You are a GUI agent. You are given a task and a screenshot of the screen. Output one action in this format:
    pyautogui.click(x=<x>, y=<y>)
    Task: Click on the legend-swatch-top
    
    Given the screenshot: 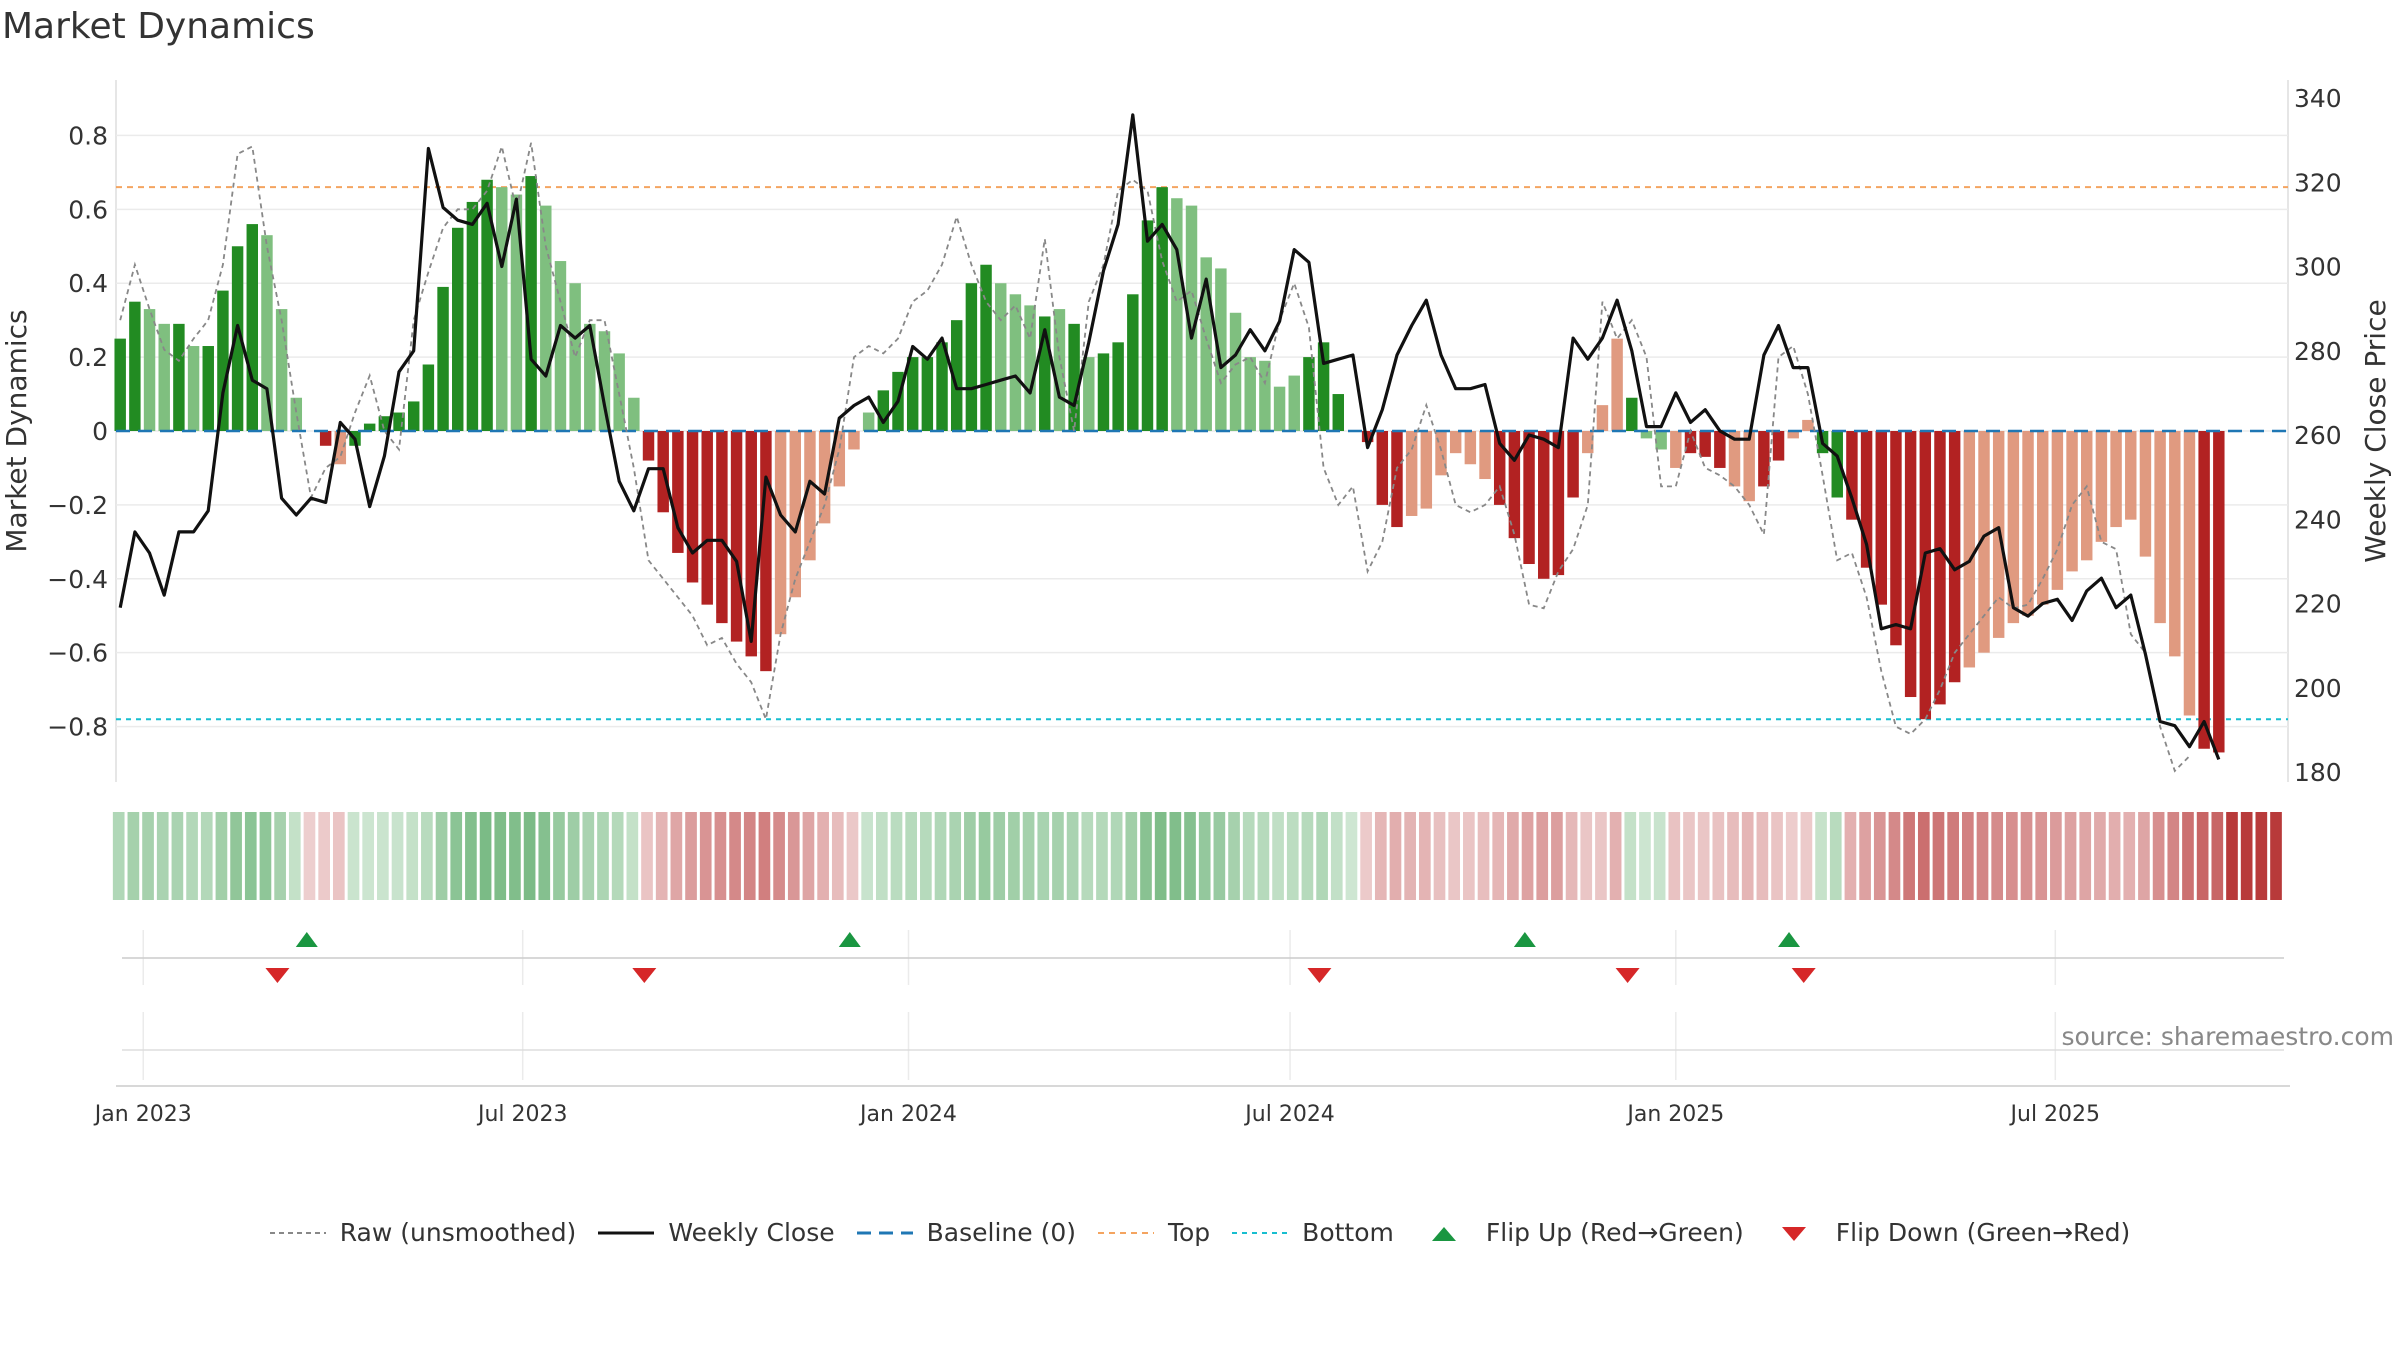 What is the action you would take?
    pyautogui.click(x=1125, y=1232)
    